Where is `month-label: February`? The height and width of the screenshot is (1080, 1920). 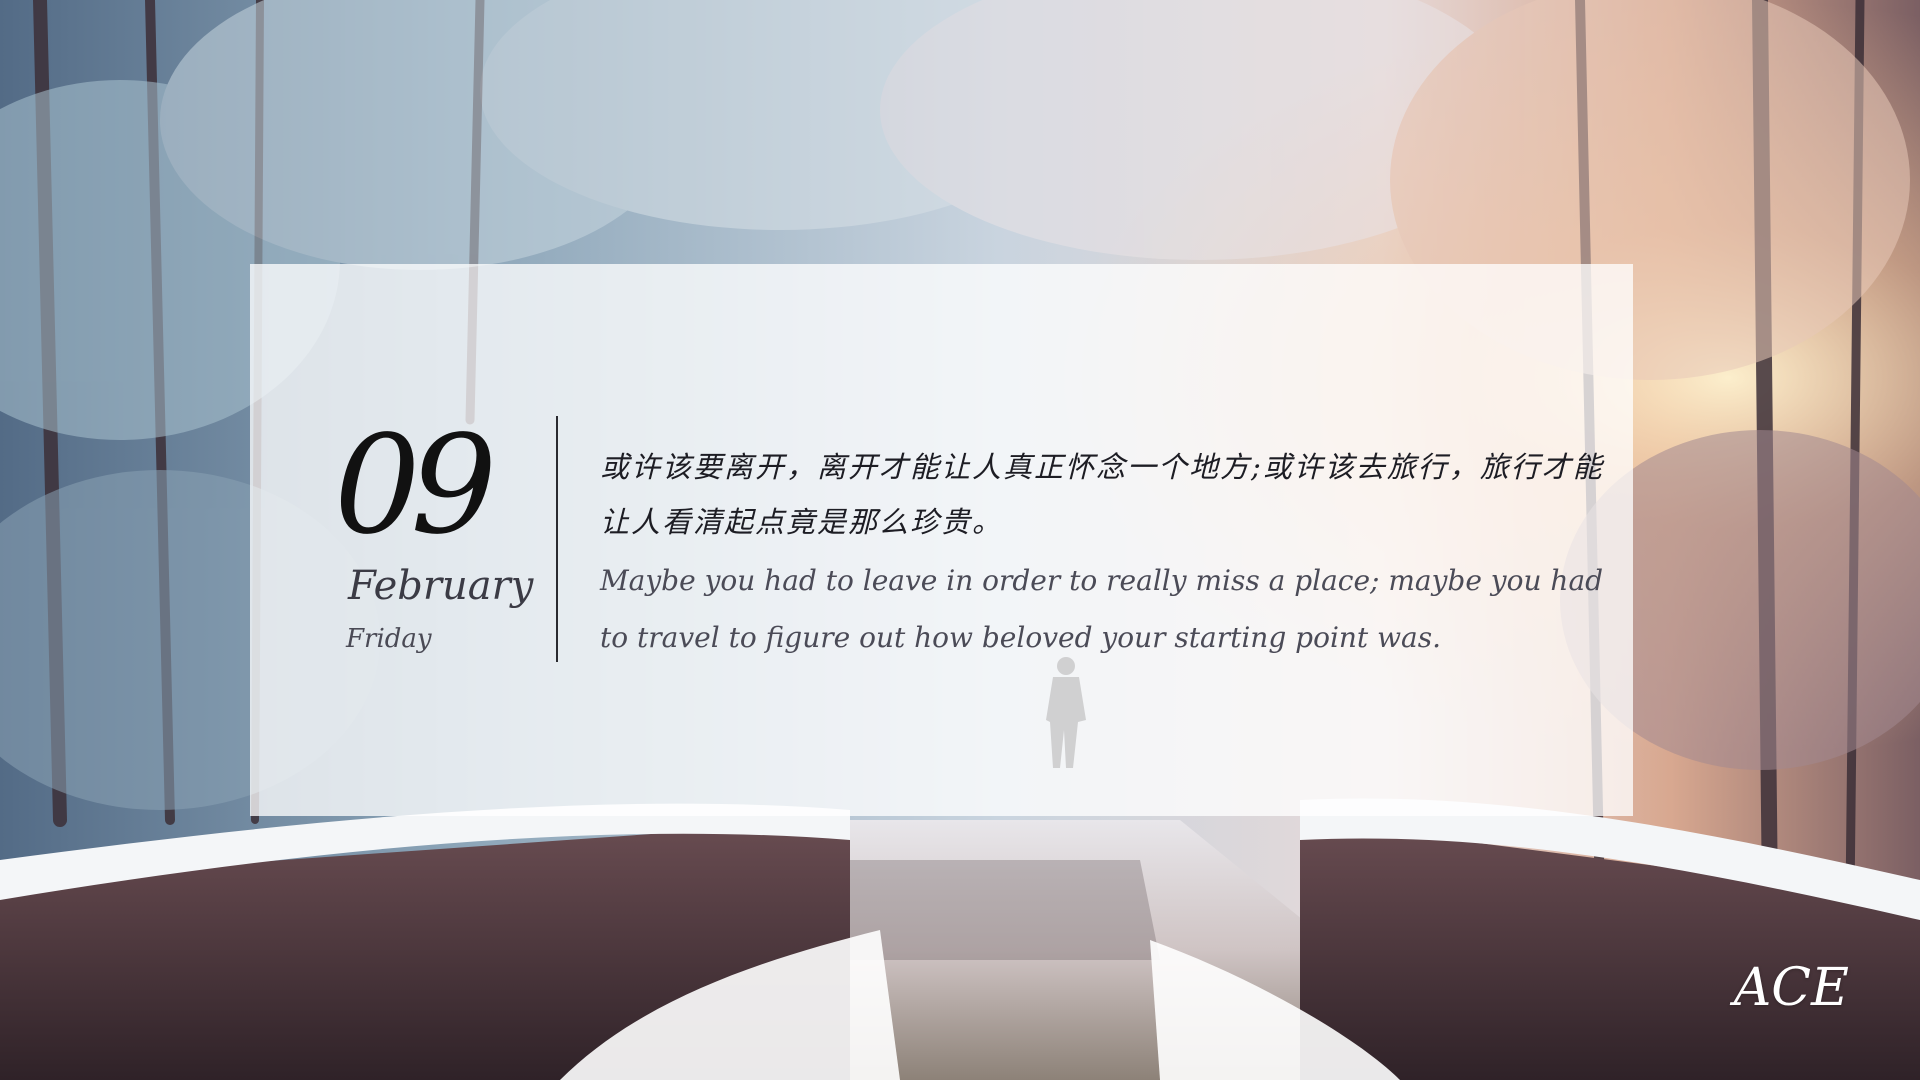
month-label: February is located at coordinates (441, 586).